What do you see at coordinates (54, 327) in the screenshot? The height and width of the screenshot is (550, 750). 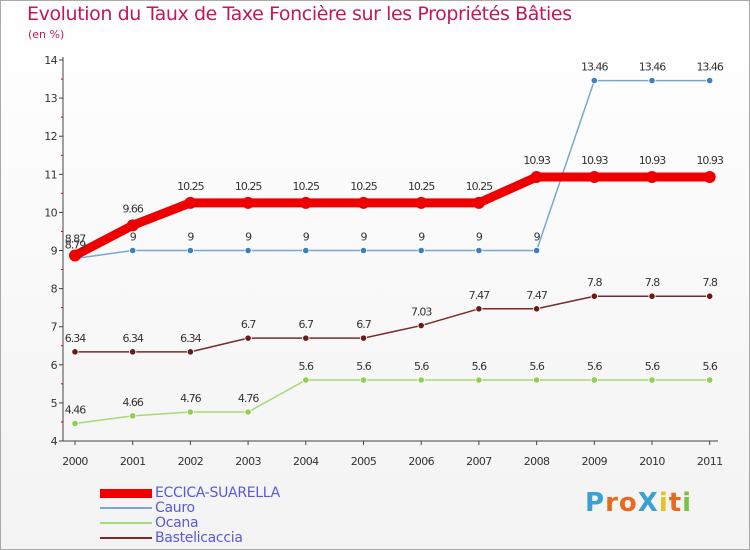 I see `y-tick-label: 7` at bounding box center [54, 327].